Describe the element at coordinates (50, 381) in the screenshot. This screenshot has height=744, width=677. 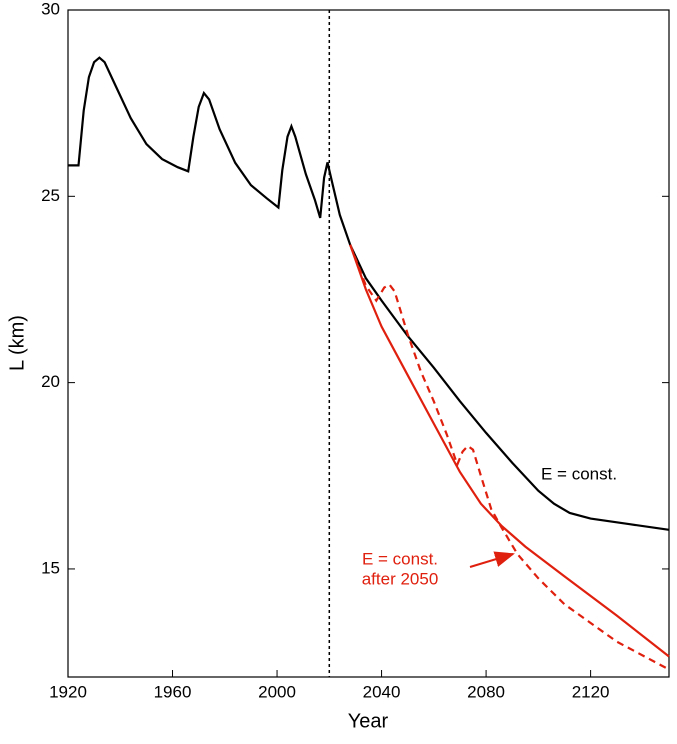
I see `y-tick-label: 20` at that location.